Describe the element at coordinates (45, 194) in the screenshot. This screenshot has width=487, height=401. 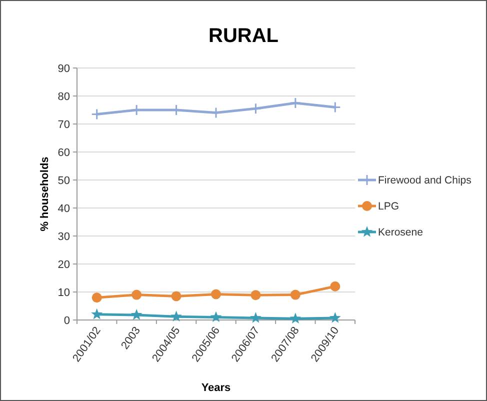
I see `y-axis-title: % households` at that location.